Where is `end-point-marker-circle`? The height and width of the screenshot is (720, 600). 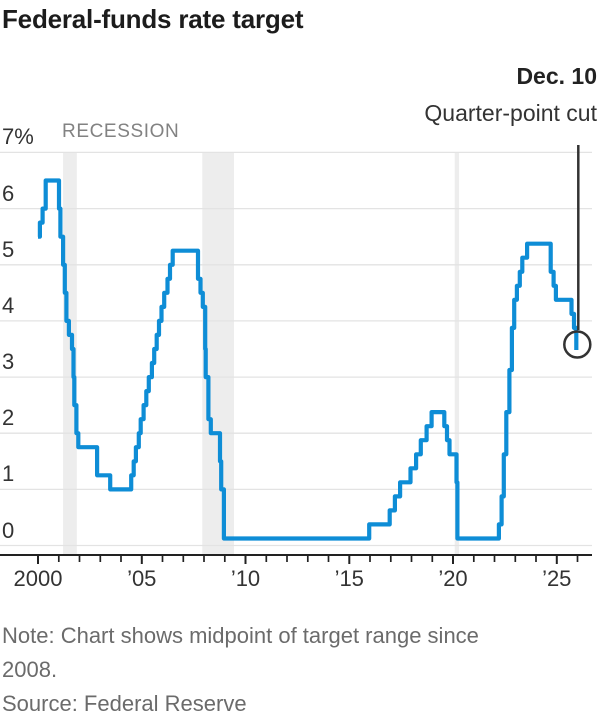
end-point-marker-circle is located at coordinates (577, 344).